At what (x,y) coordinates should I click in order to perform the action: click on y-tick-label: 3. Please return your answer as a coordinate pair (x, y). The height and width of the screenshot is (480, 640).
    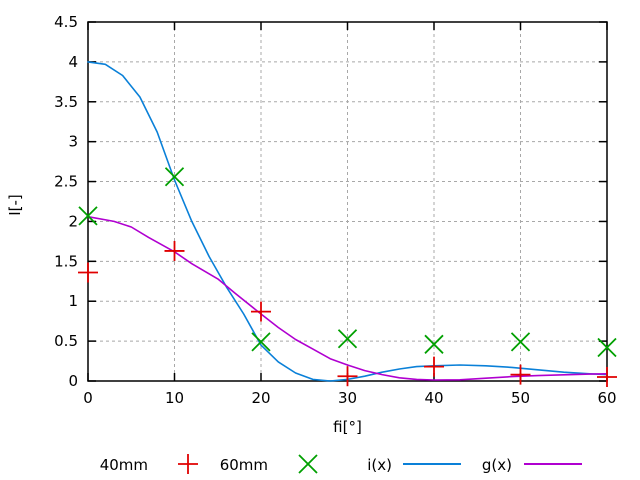
    Looking at the image, I should click on (73, 142).